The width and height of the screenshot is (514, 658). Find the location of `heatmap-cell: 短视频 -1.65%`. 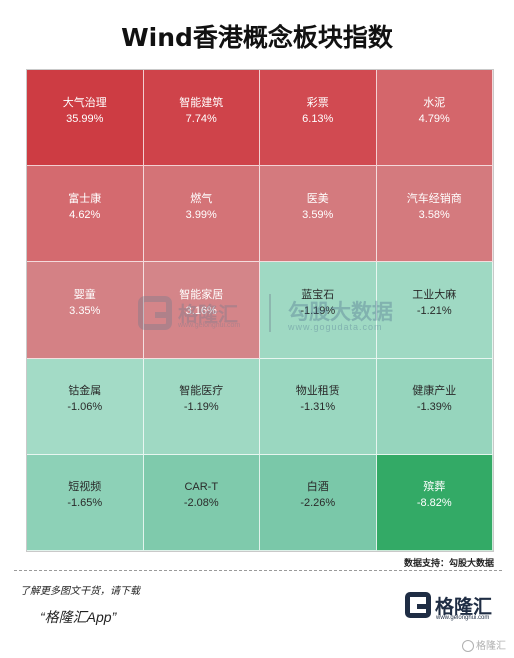

heatmap-cell: 短视频 -1.65% is located at coordinates (85, 502).